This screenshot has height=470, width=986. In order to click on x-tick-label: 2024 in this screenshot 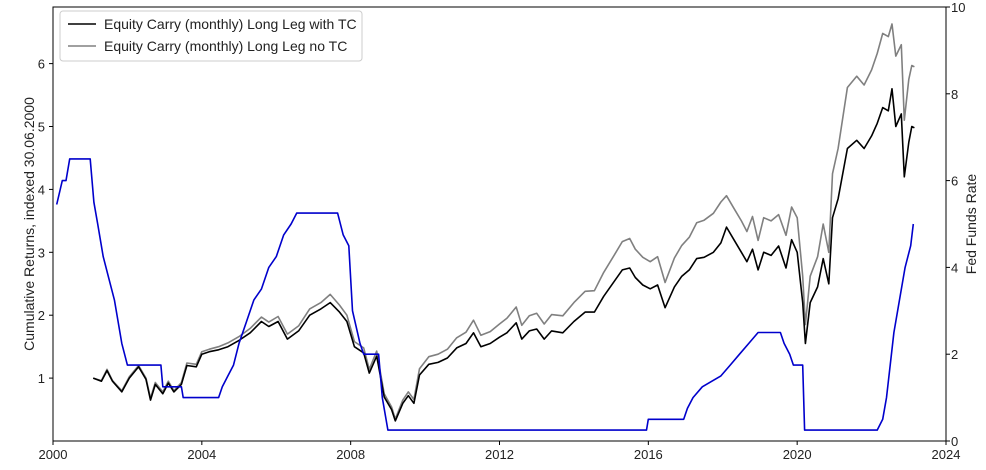, I will do `click(946, 454)`.